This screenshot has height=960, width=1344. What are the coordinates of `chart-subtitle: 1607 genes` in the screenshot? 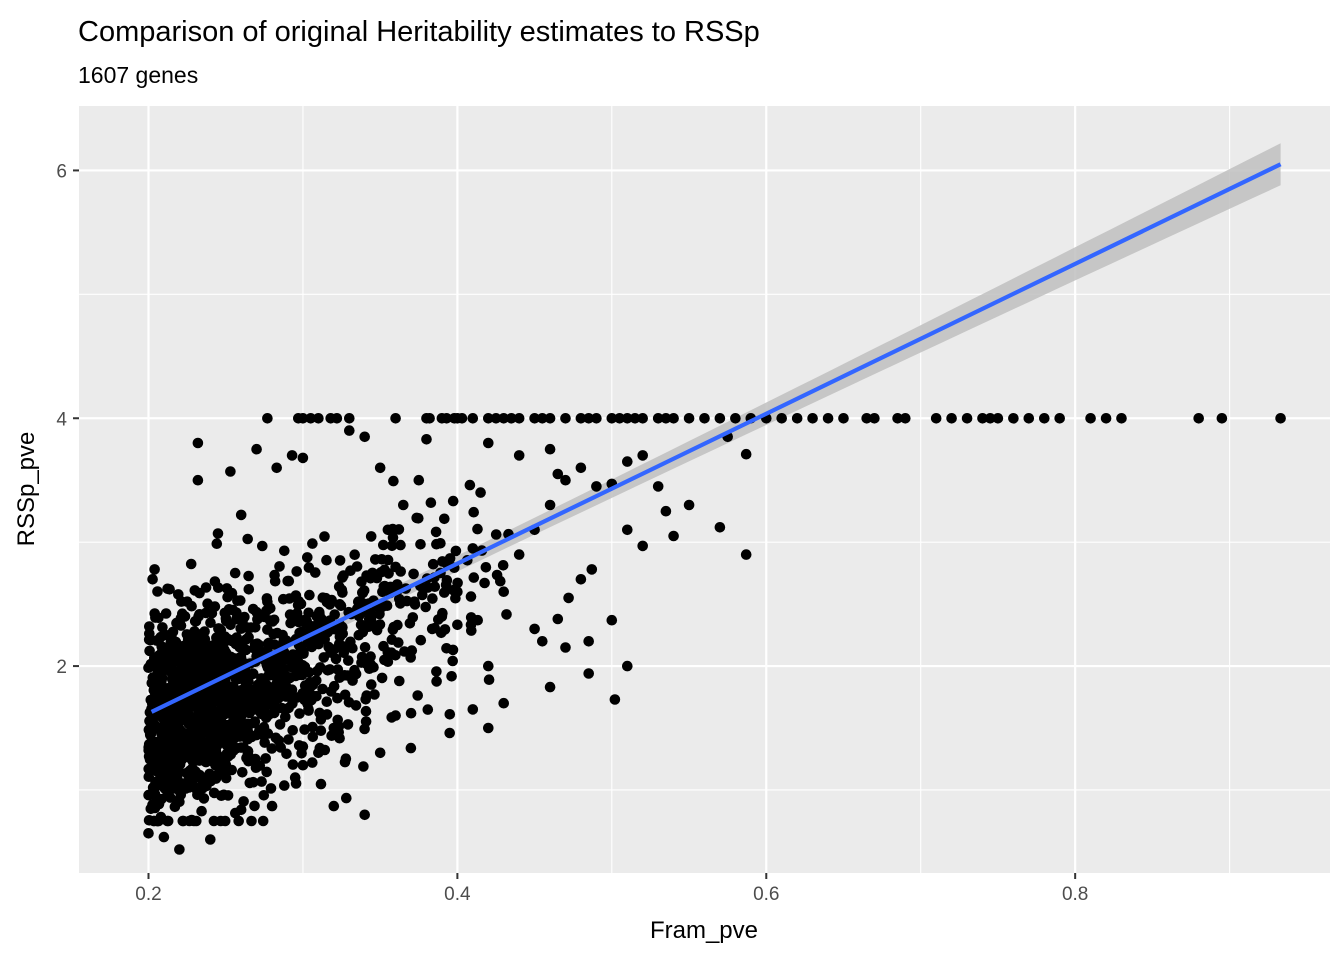 It's located at (138, 75).